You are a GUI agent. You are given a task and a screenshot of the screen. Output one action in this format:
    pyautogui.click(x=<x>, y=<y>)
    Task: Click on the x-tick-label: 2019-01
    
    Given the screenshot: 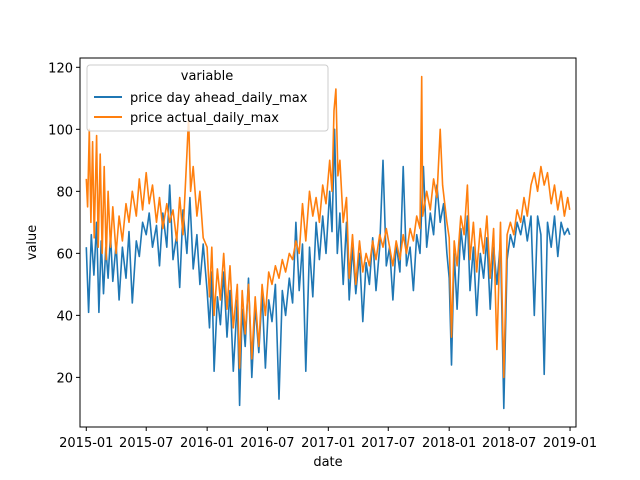 What is the action you would take?
    pyautogui.click(x=570, y=443)
    